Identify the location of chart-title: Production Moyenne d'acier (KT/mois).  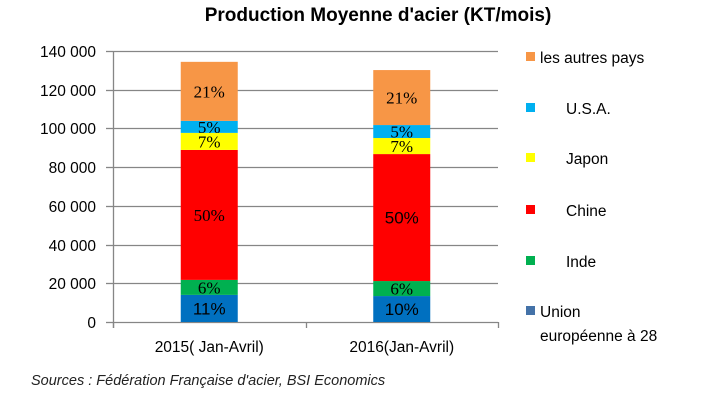
(378, 15).